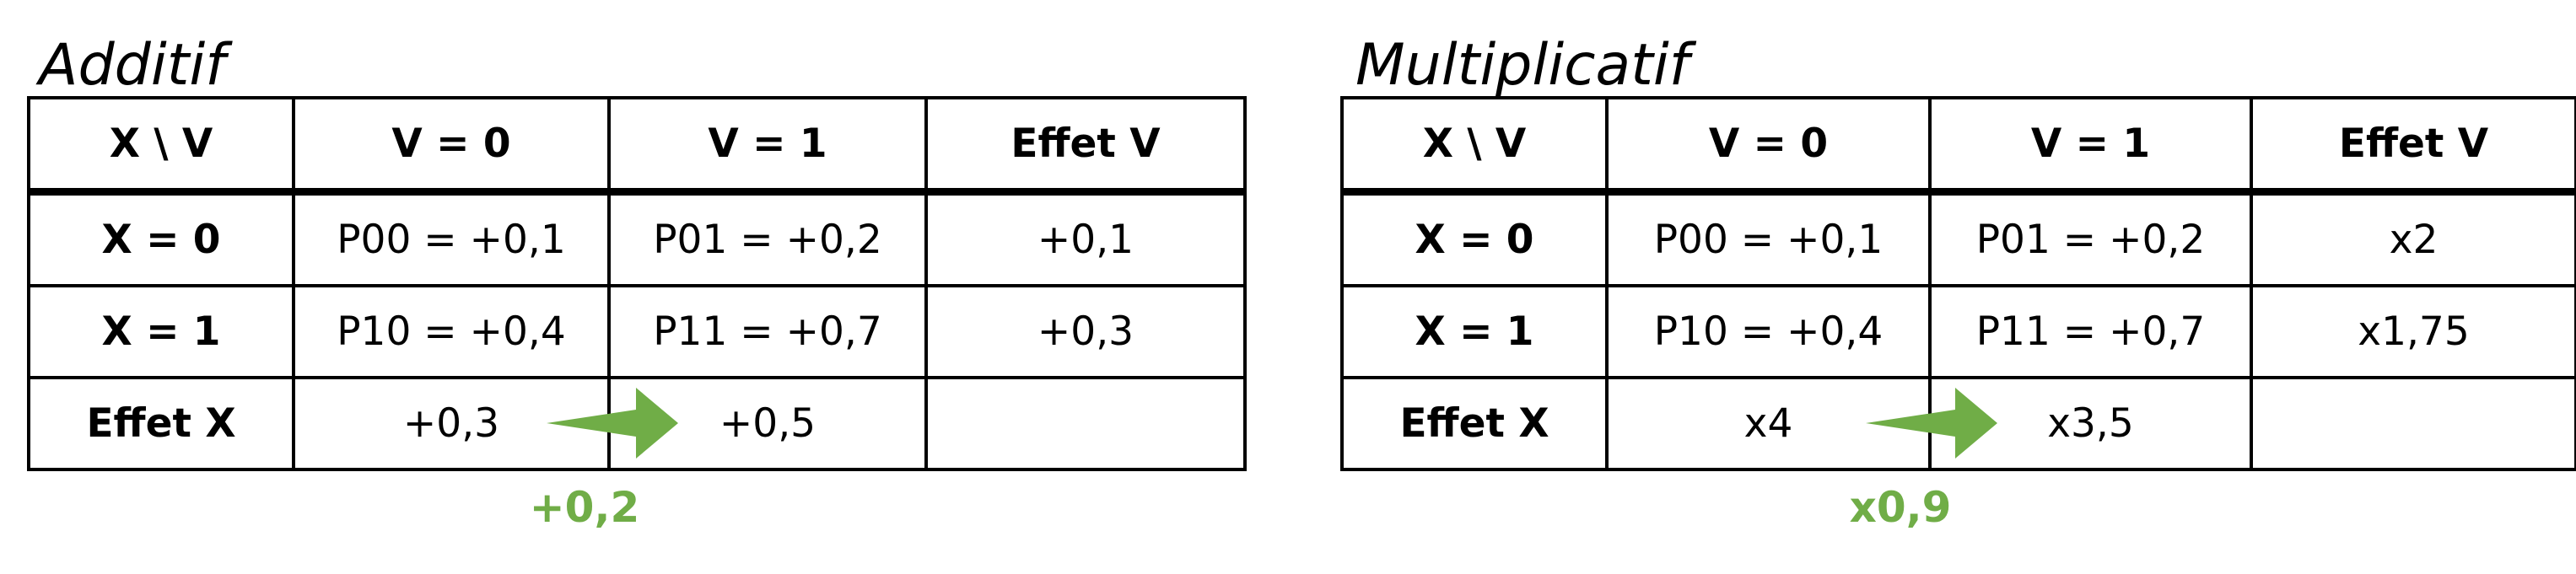 Image resolution: width=2576 pixels, height=574 pixels. I want to click on multiplicative-title: Multiplicatif, so click(1522, 65).